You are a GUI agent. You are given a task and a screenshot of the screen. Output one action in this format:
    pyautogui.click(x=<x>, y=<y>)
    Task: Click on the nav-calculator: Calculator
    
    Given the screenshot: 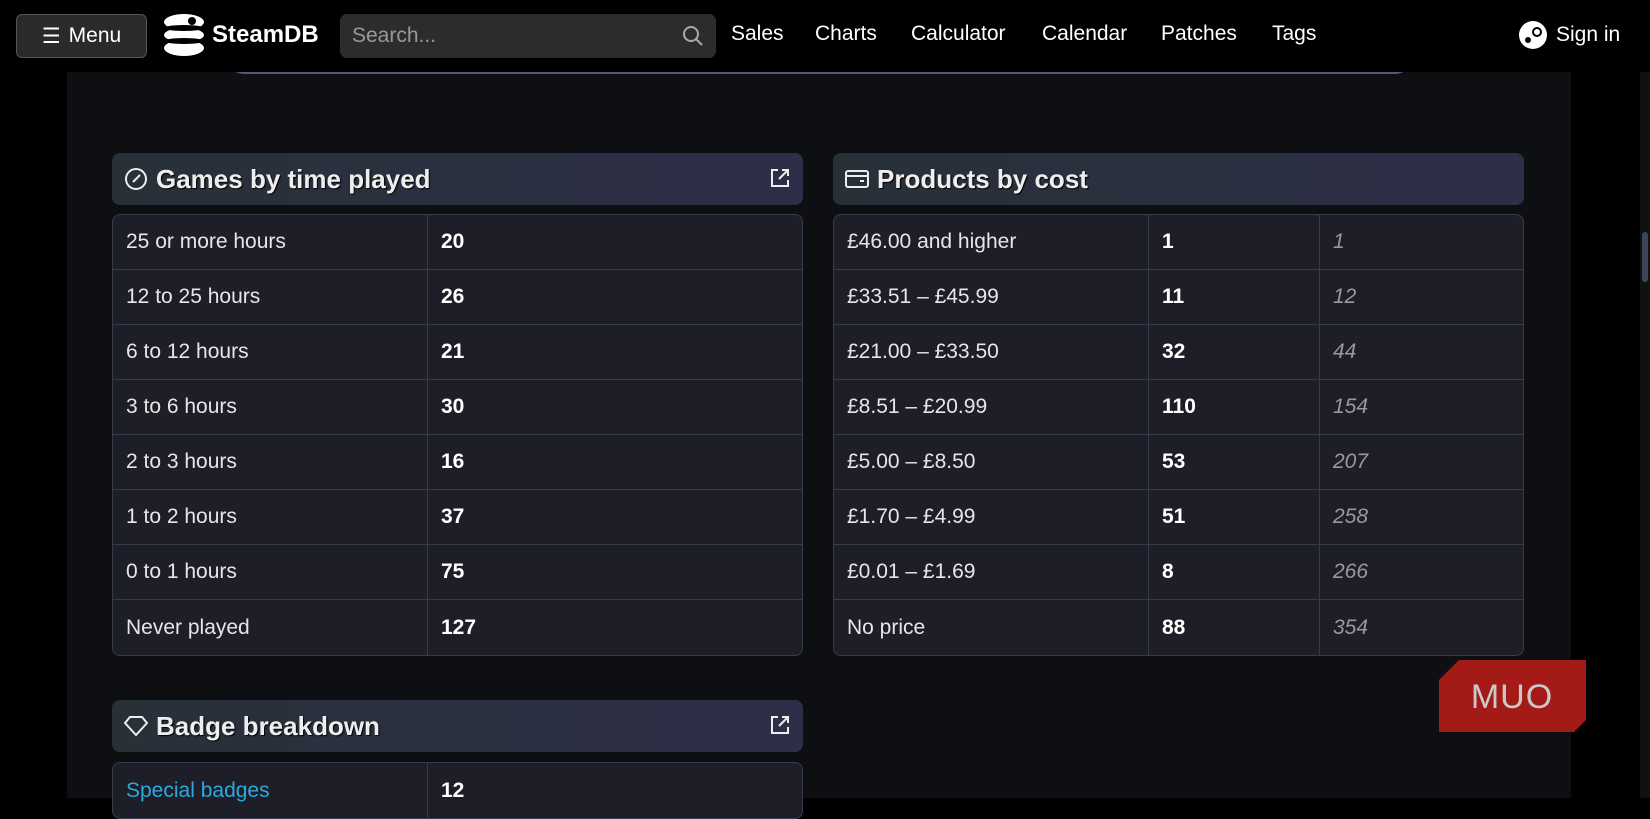 What is the action you would take?
    pyautogui.click(x=958, y=33)
    